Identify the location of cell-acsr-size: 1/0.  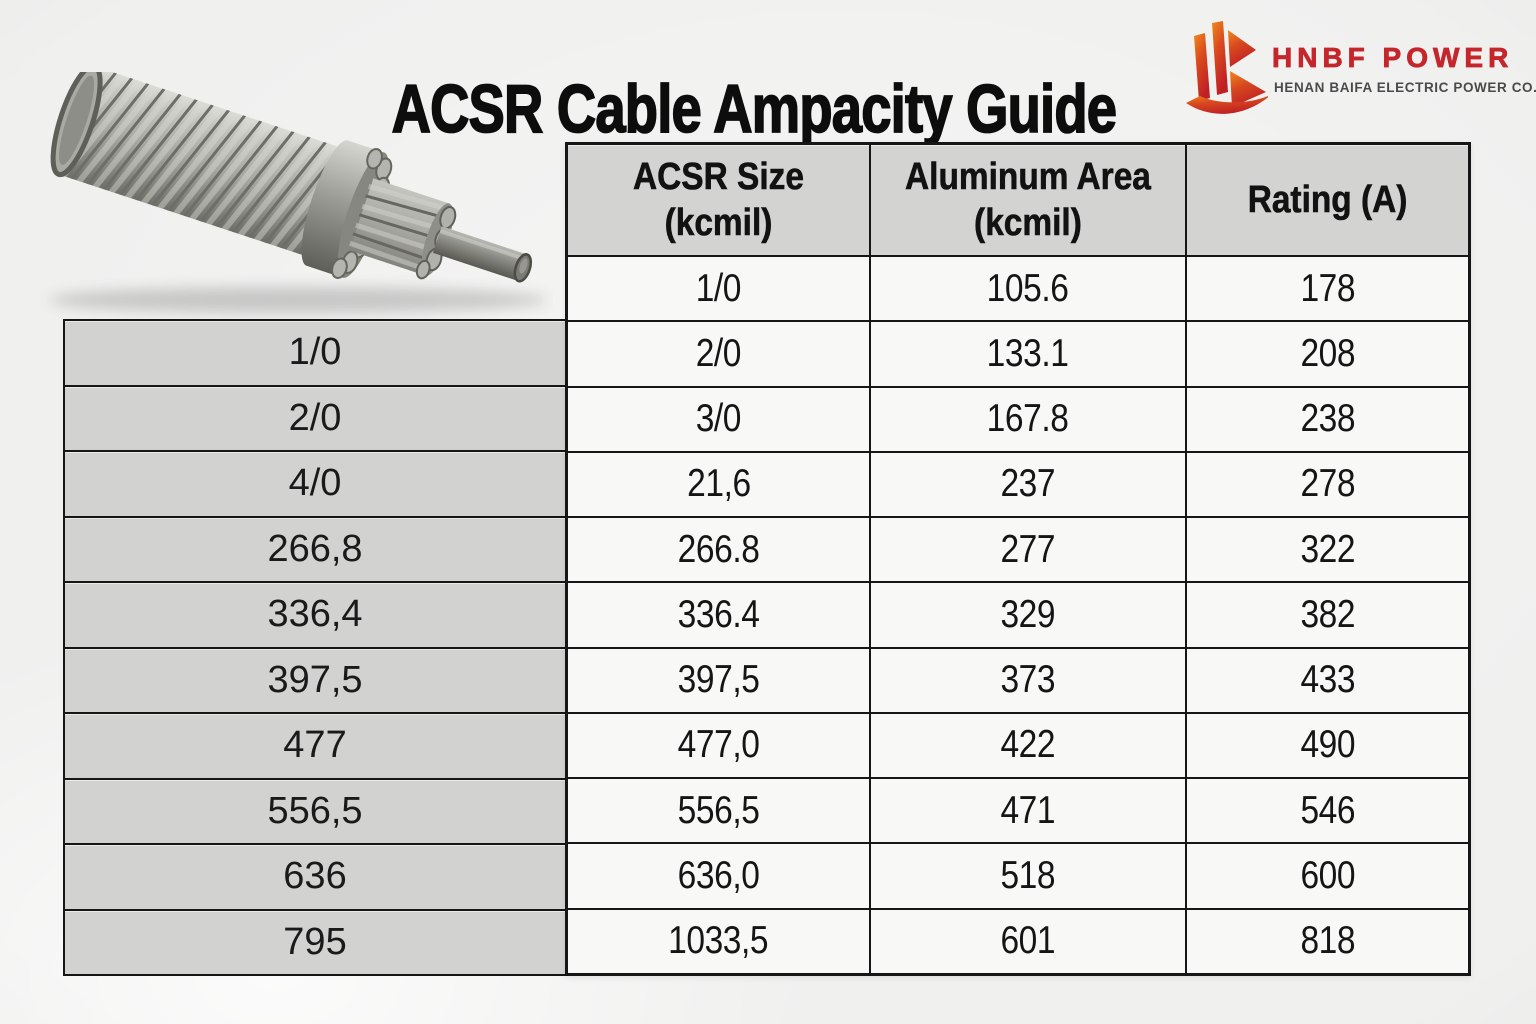
(718, 288).